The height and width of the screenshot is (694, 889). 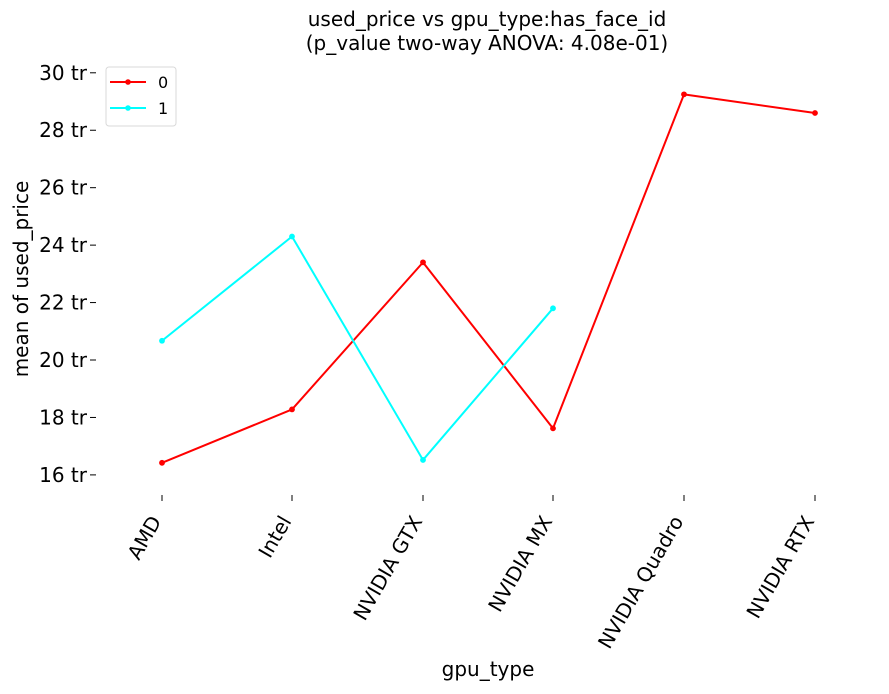 I want to click on series-point-0-nvidia-quadro, so click(x=684, y=94).